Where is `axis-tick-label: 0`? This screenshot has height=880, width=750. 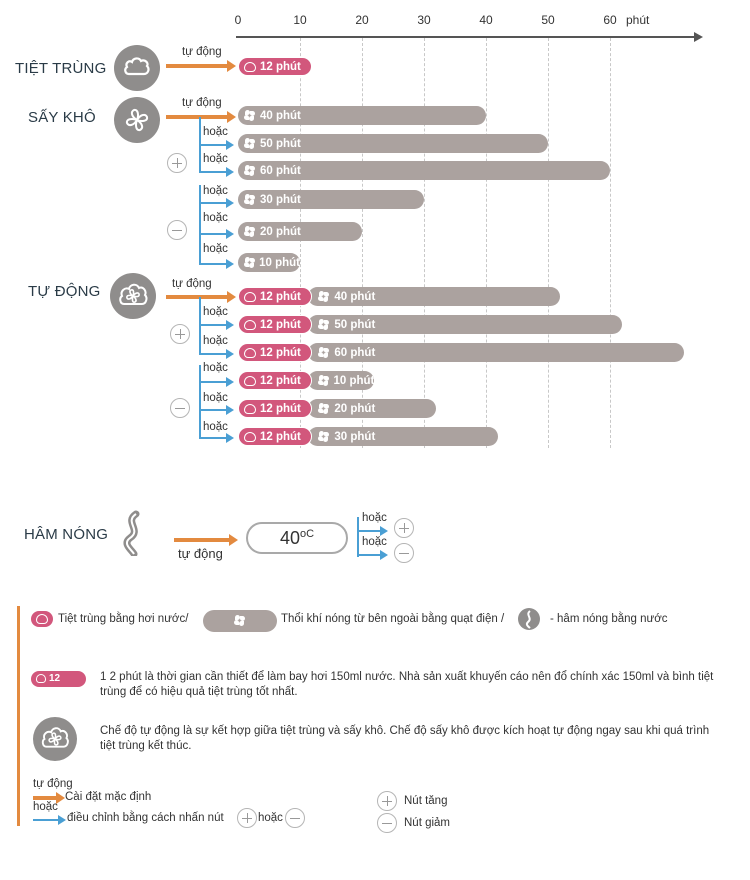 axis-tick-label: 0 is located at coordinates (238, 20).